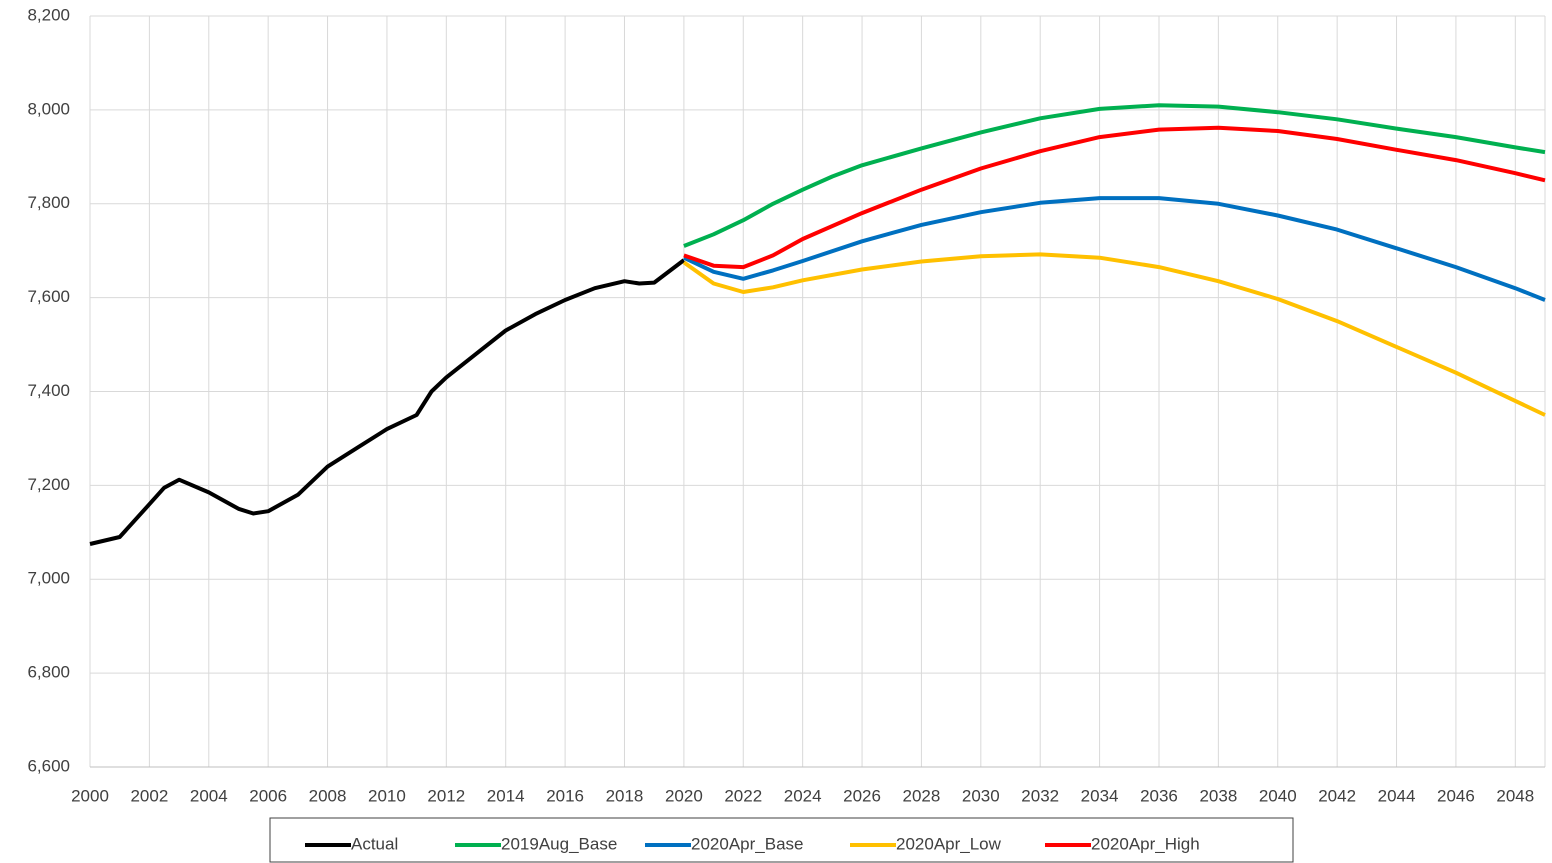  What do you see at coordinates (374, 843) in the screenshot?
I see `legend-label: Actual` at bounding box center [374, 843].